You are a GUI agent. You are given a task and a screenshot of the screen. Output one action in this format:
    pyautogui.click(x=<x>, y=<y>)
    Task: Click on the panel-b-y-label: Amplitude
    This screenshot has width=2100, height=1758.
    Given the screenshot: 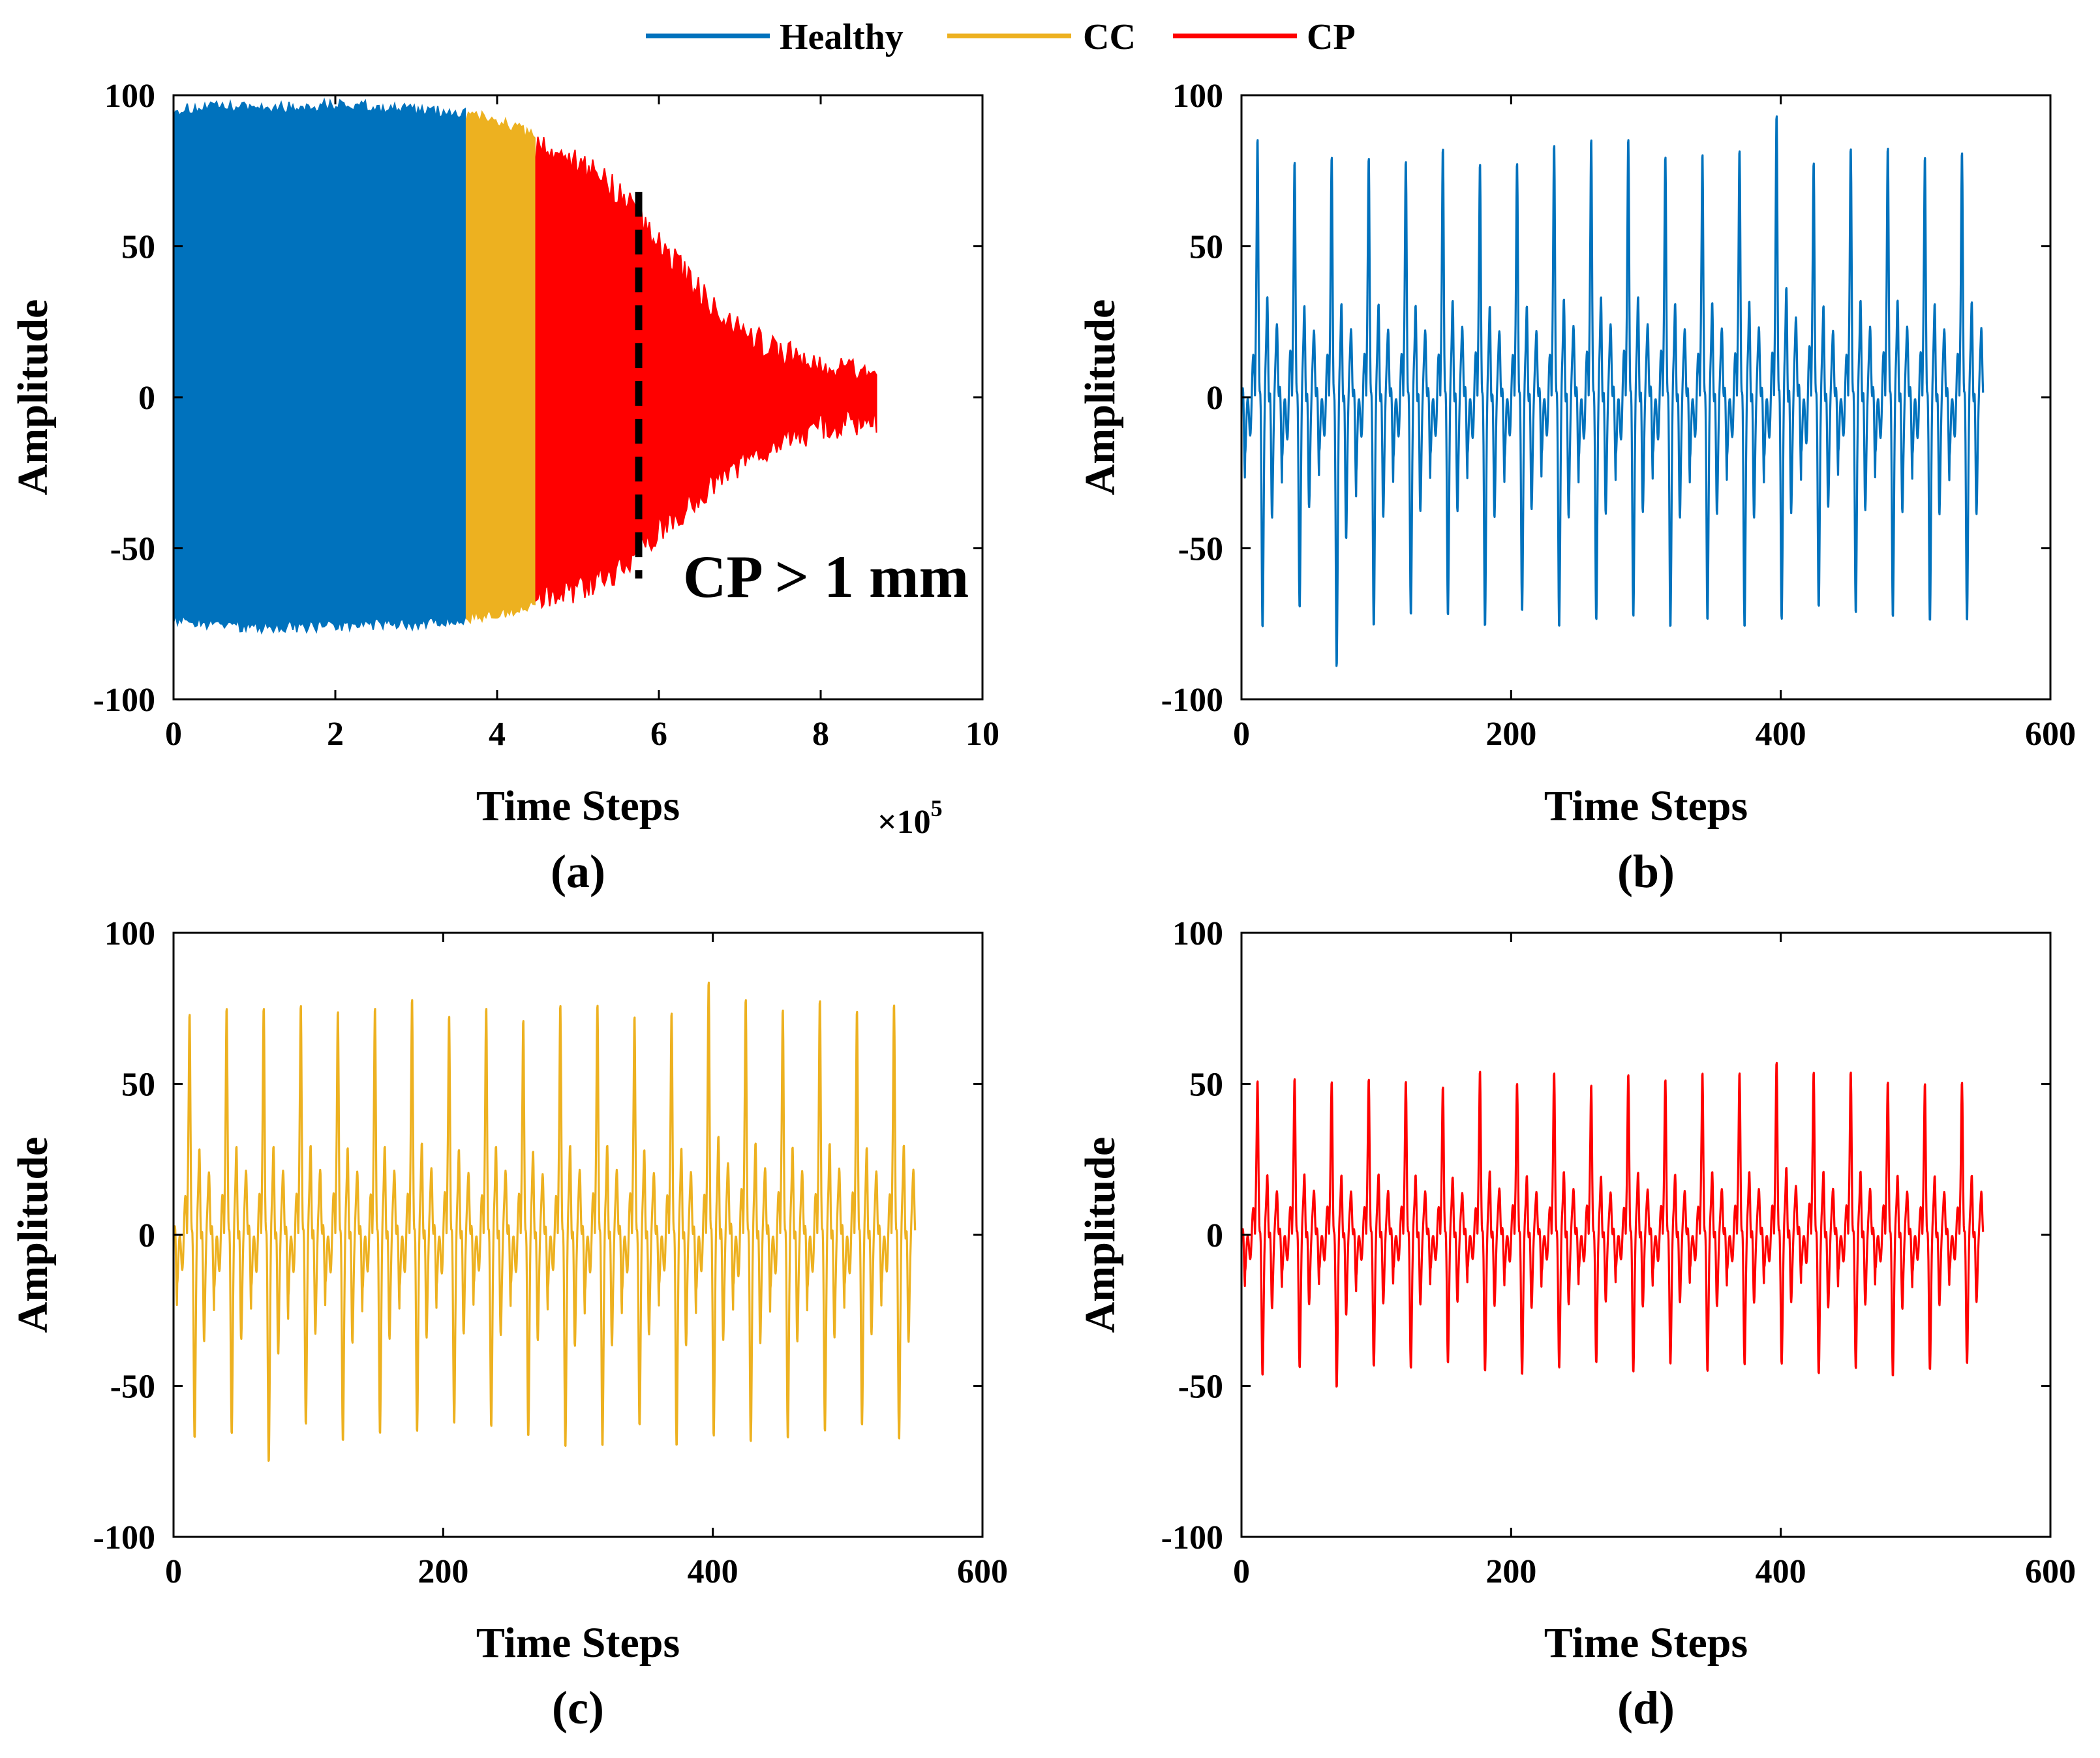 What is the action you would take?
    pyautogui.click(x=1100, y=397)
    